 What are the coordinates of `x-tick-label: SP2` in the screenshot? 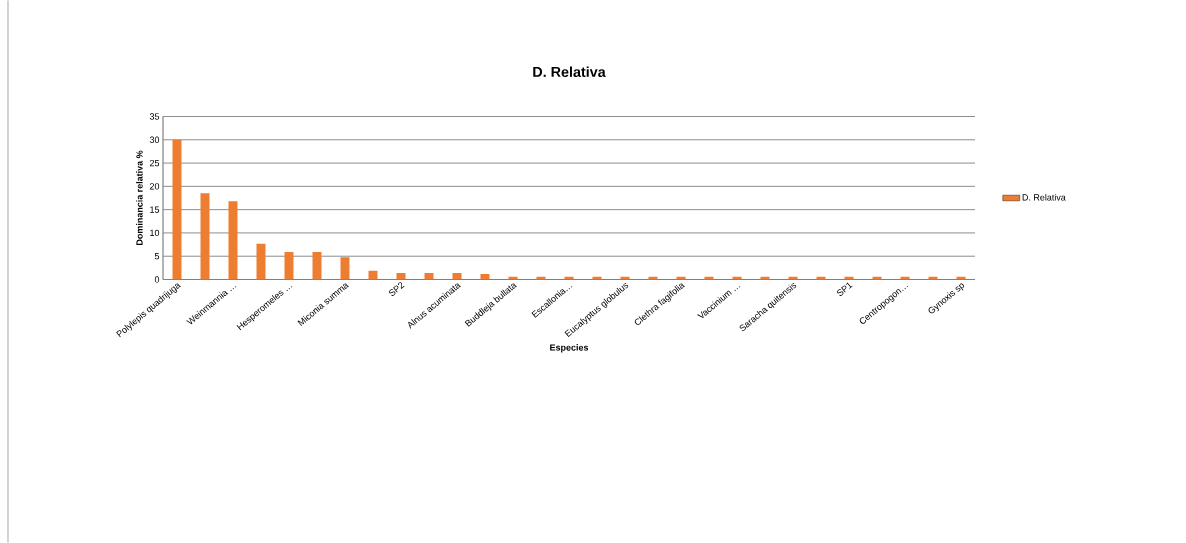 It's located at (397, 289).